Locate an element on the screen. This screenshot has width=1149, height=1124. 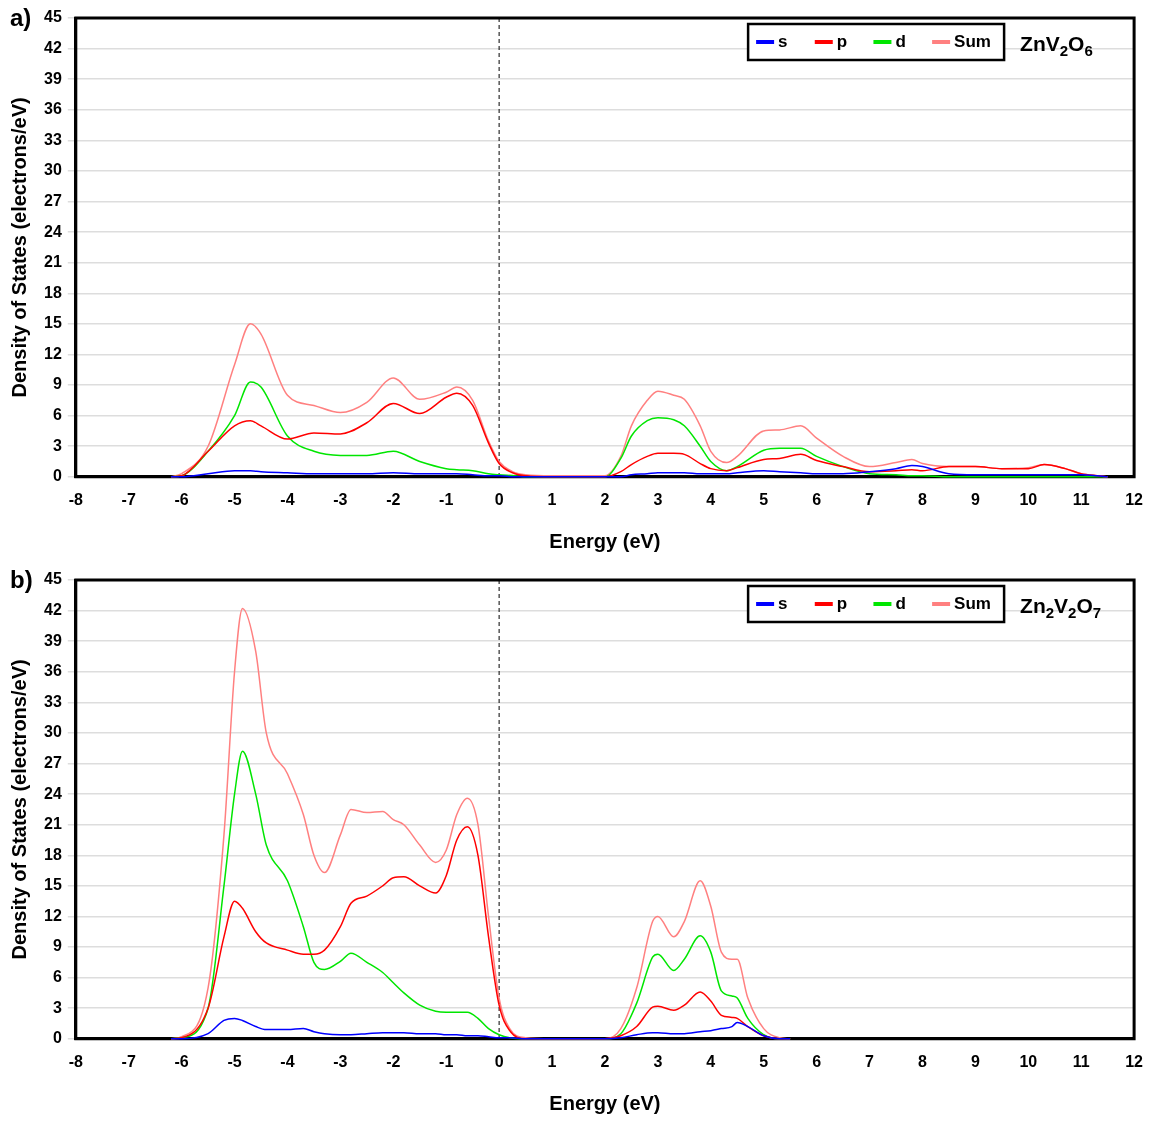
chart-title: b) is located at coordinates (21, 580).